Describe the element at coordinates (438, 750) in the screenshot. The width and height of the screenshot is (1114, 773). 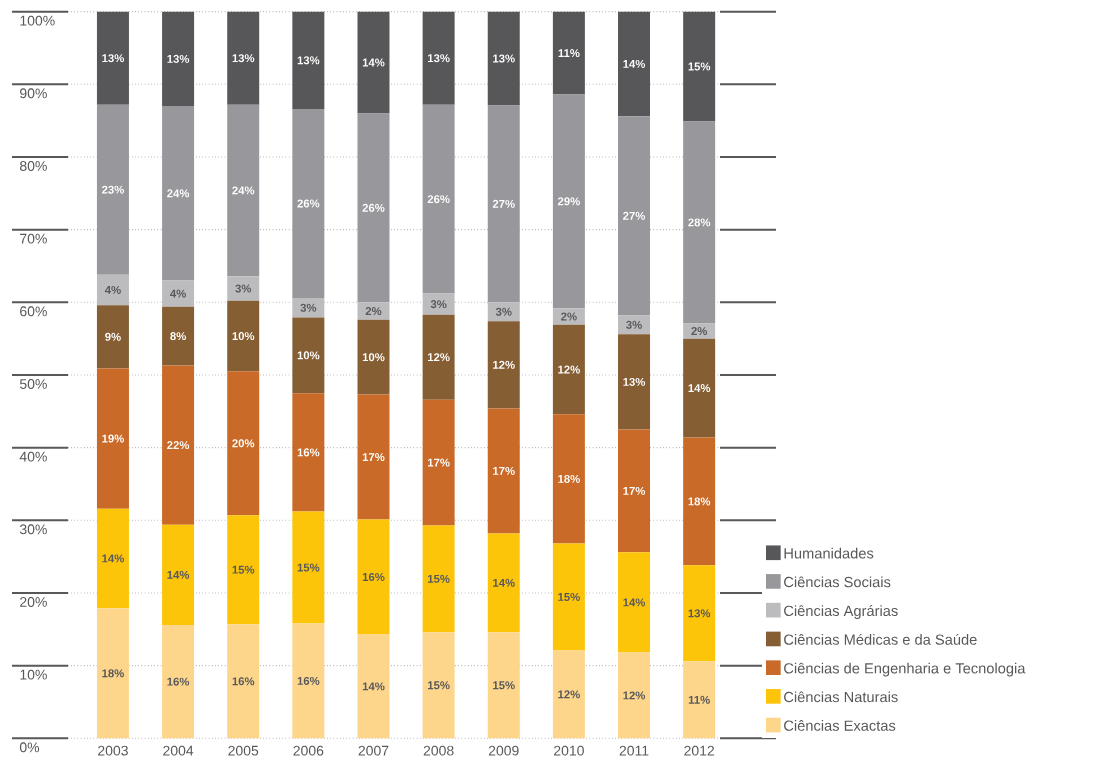
I see `x-tick-label: 2008` at that location.